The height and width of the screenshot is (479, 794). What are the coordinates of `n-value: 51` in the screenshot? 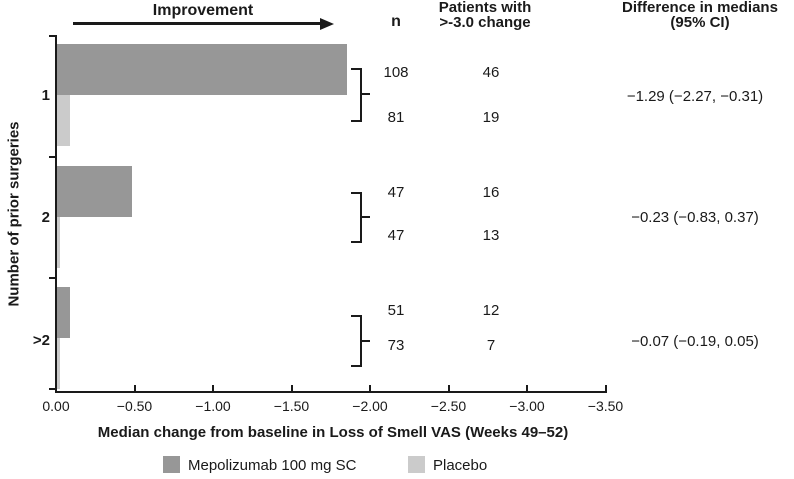 It's located at (396, 310).